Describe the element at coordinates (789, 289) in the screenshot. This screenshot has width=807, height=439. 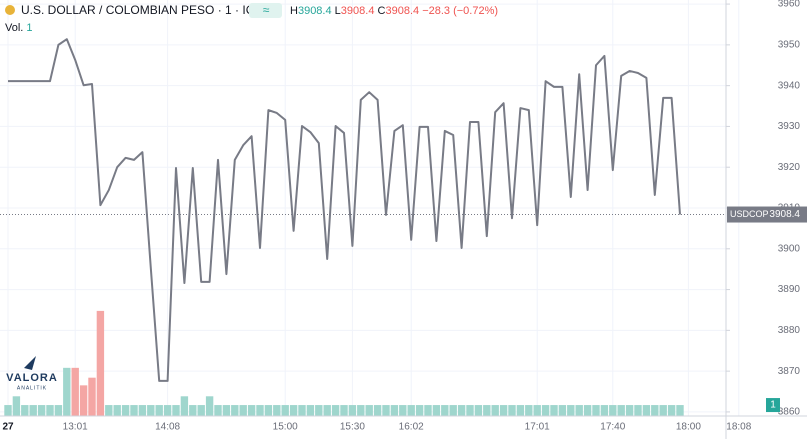
I see `y-tick-label: 3890` at that location.